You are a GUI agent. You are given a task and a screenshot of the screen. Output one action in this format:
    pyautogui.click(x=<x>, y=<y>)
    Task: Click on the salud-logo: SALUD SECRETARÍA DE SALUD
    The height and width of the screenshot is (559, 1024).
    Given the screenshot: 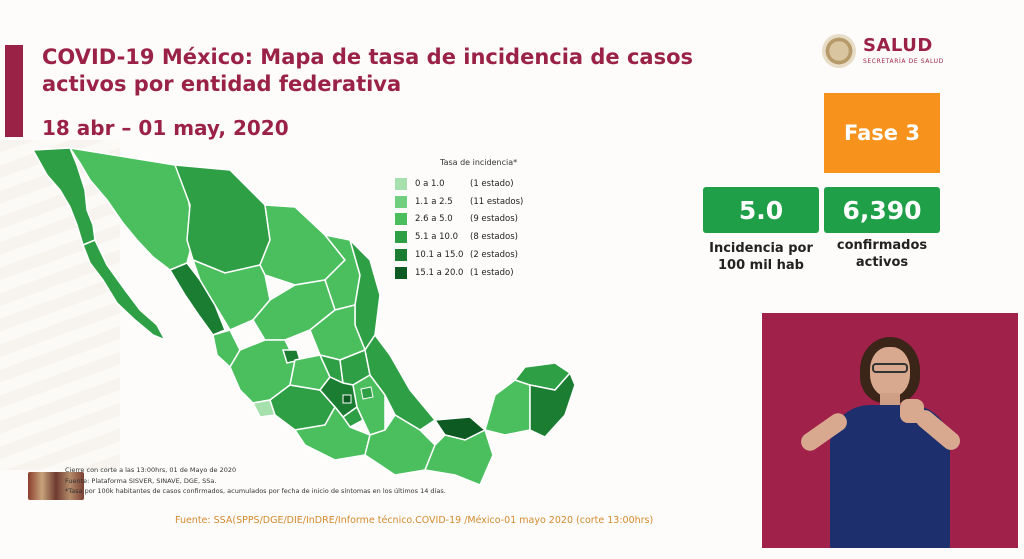 What is the action you would take?
    pyautogui.click(x=892, y=52)
    